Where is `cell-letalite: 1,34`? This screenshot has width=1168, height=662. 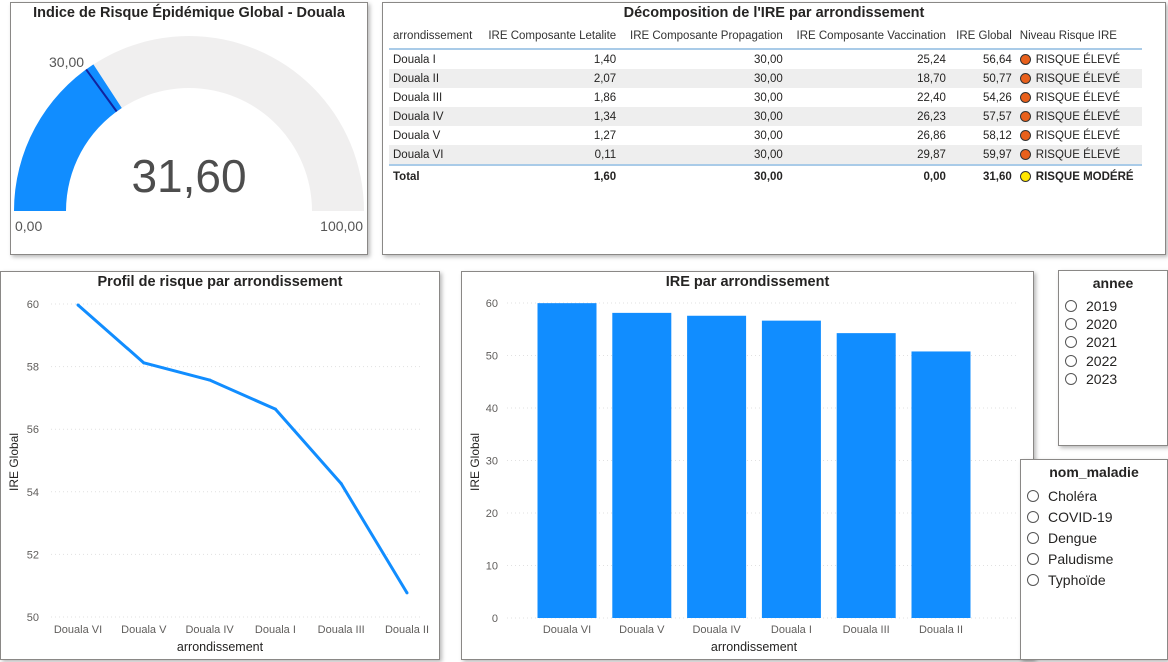 cell-letalite: 1,34 is located at coordinates (550, 116).